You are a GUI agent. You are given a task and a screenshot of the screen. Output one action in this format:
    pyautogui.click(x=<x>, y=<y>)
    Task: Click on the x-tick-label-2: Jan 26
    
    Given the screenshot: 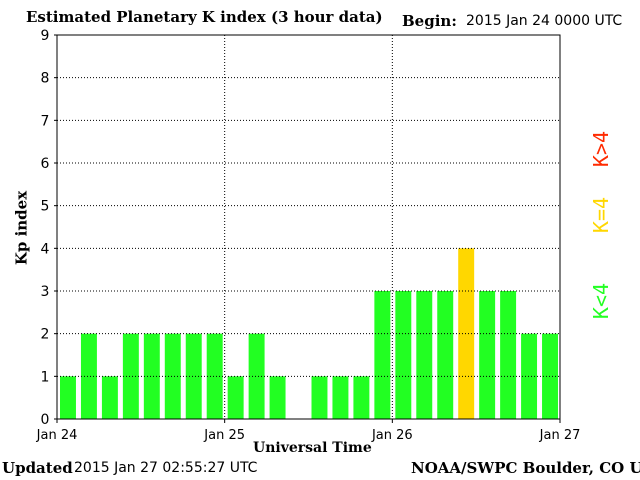 What is the action you would take?
    pyautogui.click(x=392, y=435)
    